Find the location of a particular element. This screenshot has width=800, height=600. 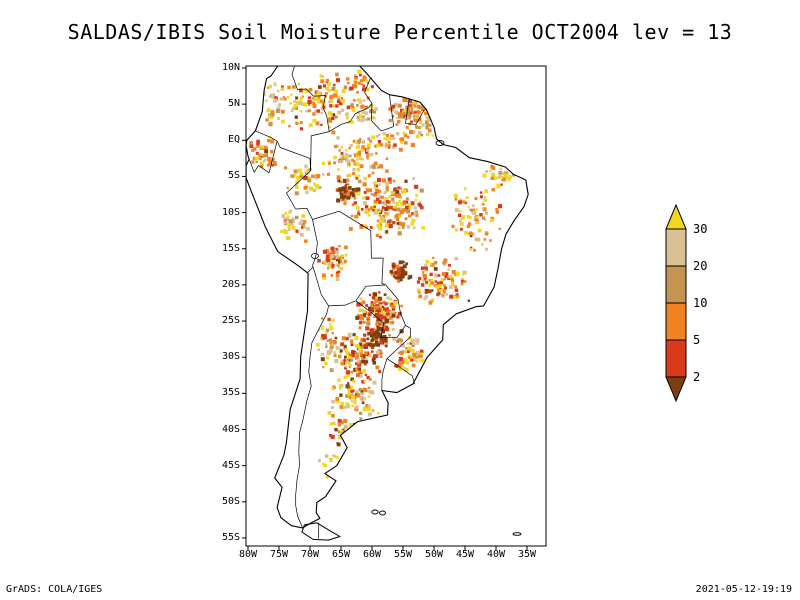

lat-tick-label: 5S is located at coordinates (233, 176).